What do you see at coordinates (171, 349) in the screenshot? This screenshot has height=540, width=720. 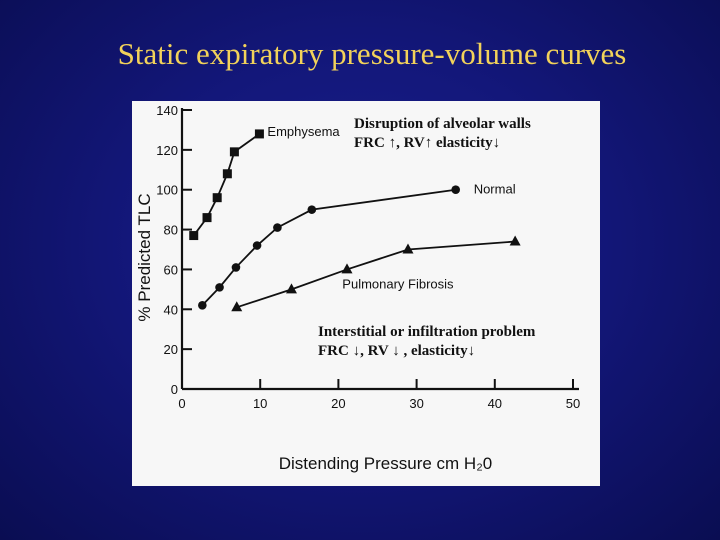 I see `y-tick-label: 20` at bounding box center [171, 349].